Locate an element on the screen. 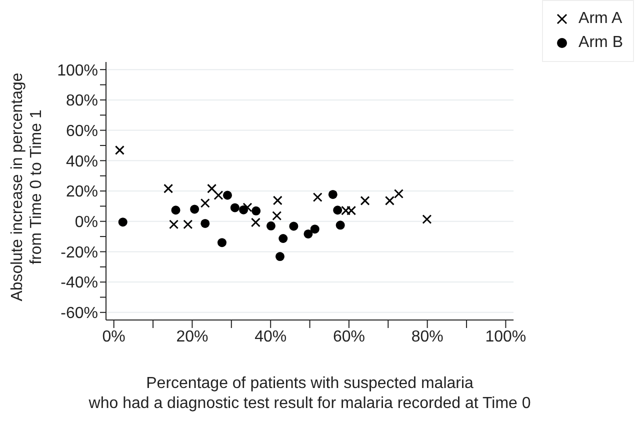 Image resolution: width=636 pixels, height=448 pixels. y-tick-label: 80% is located at coordinates (82, 101).